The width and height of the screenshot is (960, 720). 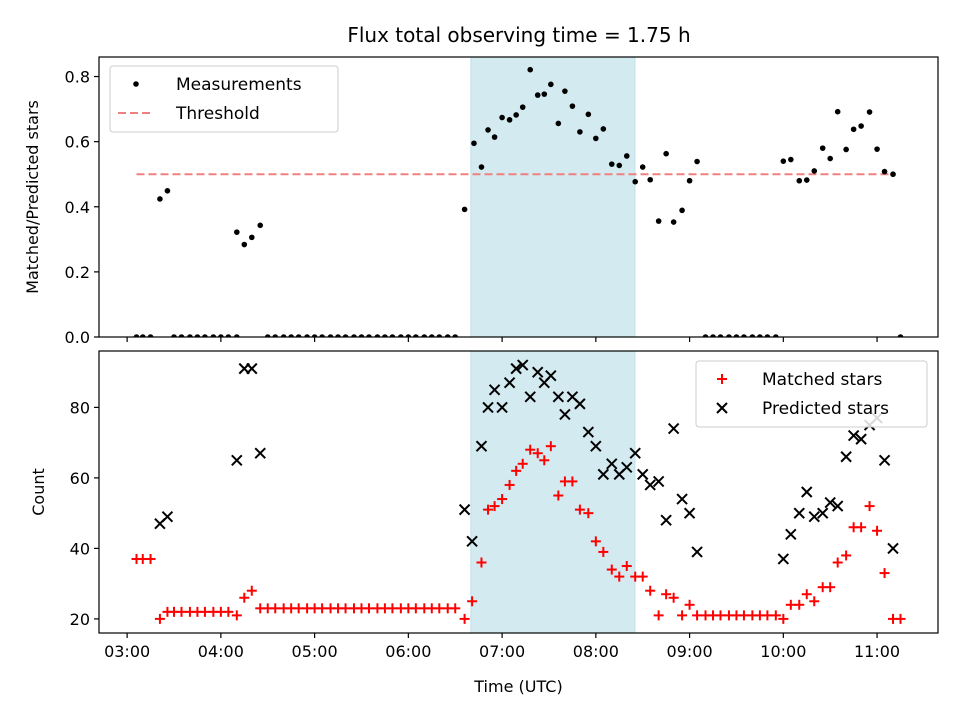 I want to click on legend: Measurements Threshold, so click(x=224, y=99).